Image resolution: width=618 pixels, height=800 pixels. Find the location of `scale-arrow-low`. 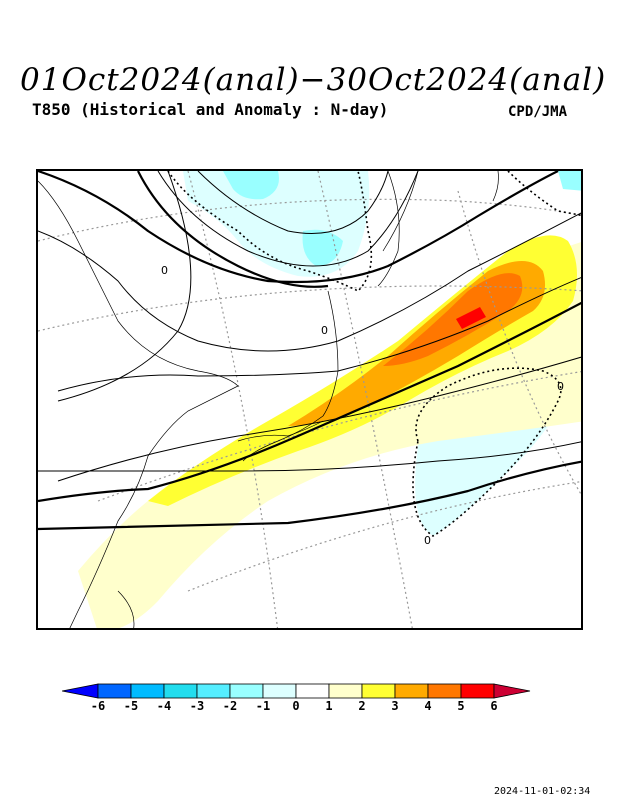

scale-arrow-low is located at coordinates (80, 691).